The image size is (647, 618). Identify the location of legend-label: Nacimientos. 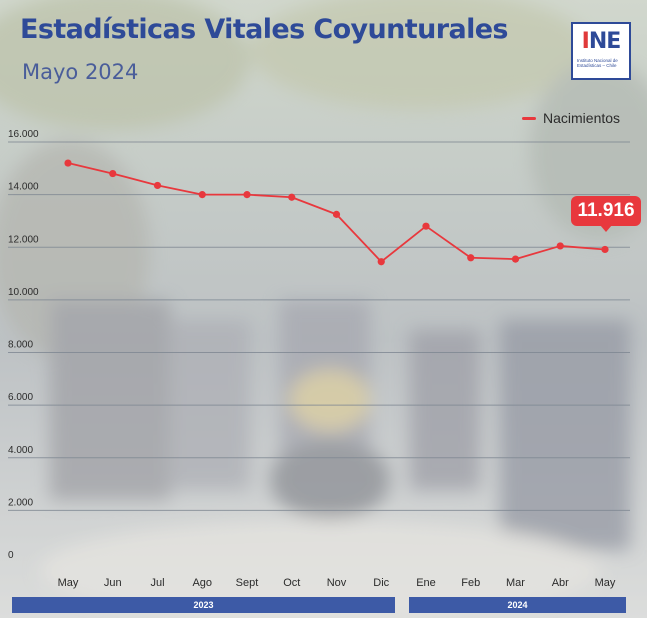
(582, 118).